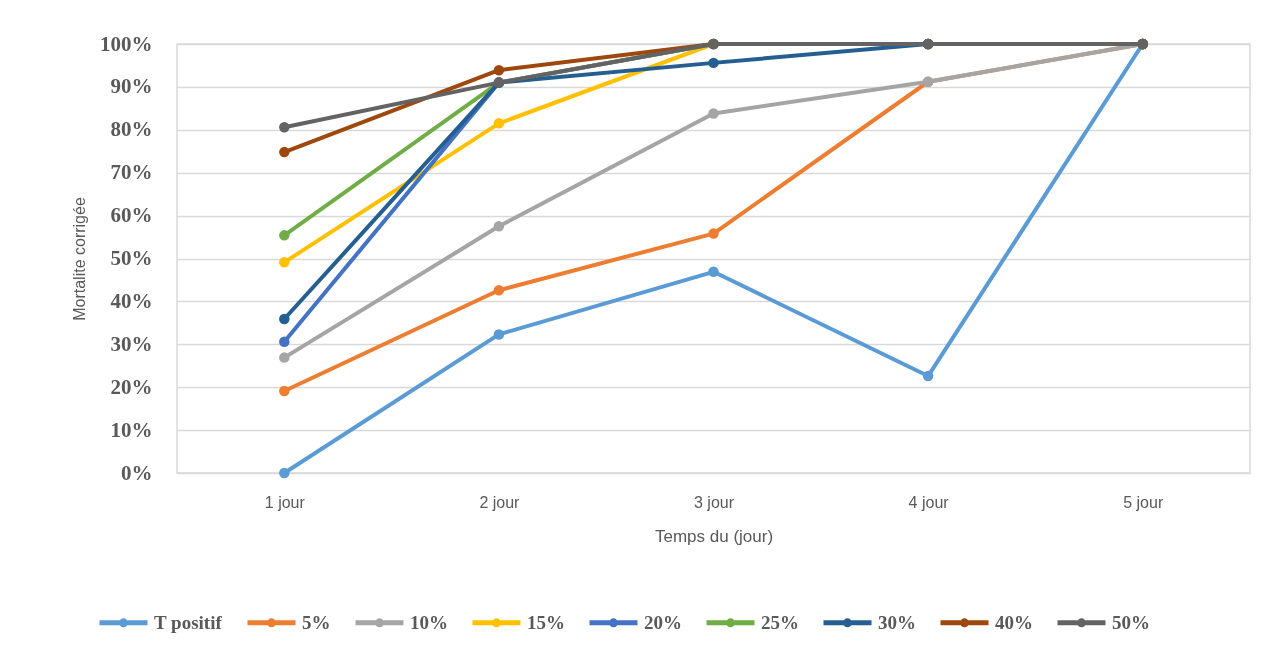  What do you see at coordinates (1131, 622) in the screenshot?
I see `legend-label: 50%` at bounding box center [1131, 622].